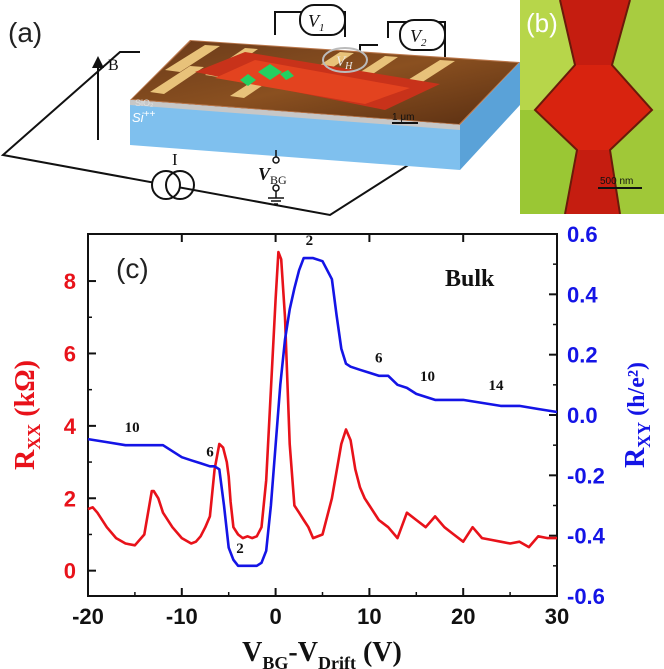  I want to click on y-left-tick-label: 8, so click(70, 281).